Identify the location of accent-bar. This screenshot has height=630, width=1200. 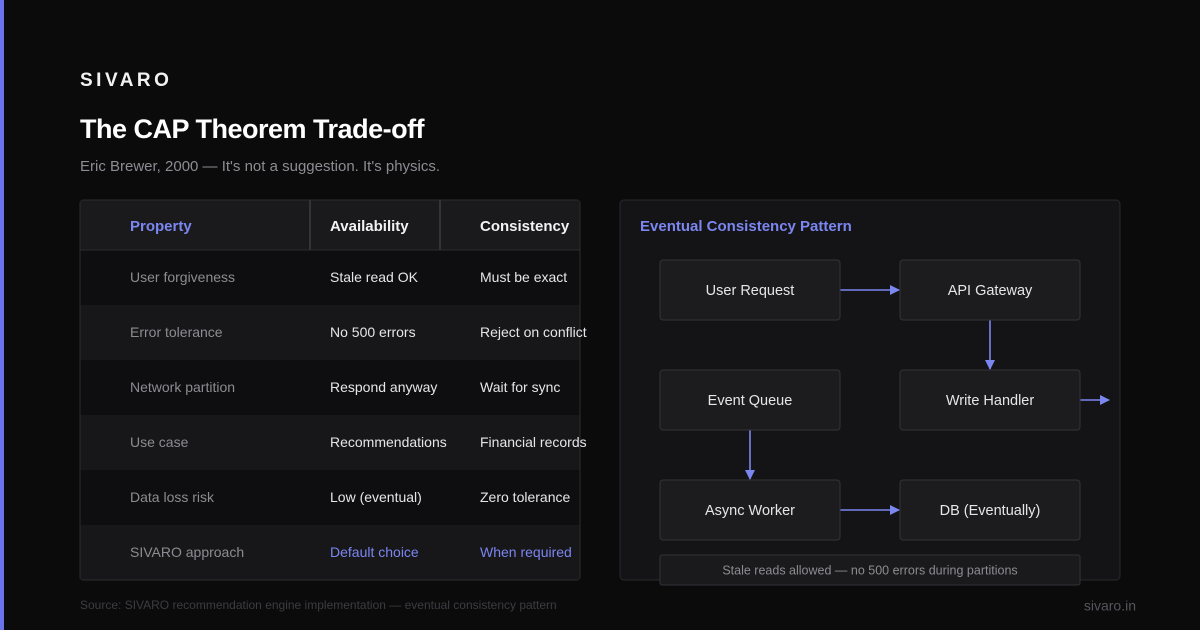
(2, 315).